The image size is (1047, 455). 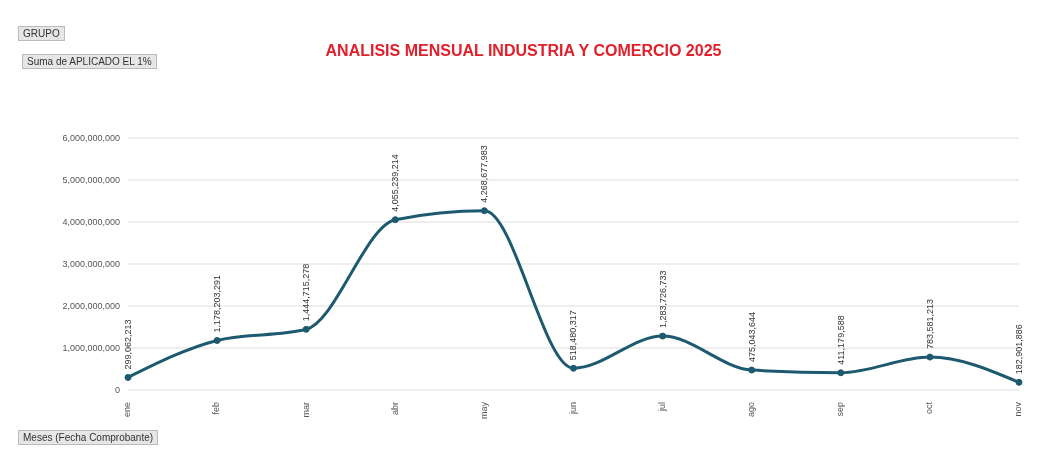 What do you see at coordinates (217, 303) in the screenshot?
I see `text: 1,178,203,291` at bounding box center [217, 303].